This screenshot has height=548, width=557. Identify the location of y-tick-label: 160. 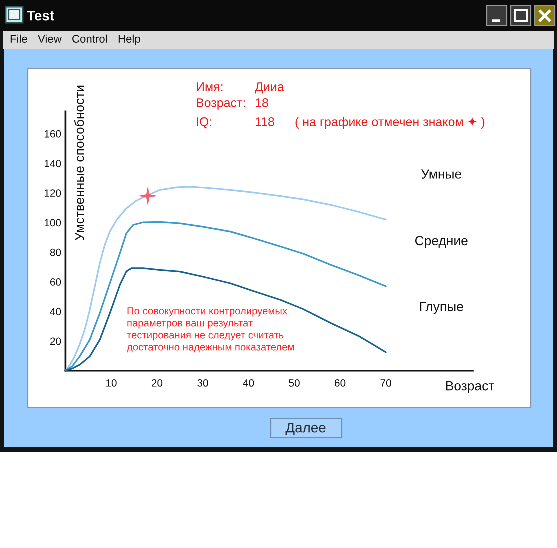
(53, 134).